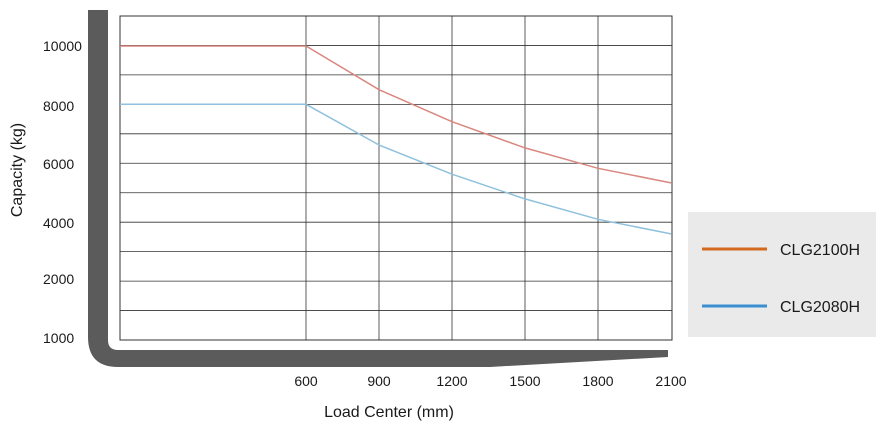 This screenshot has height=423, width=876. I want to click on y-tick-label: 1000, so click(58, 338).